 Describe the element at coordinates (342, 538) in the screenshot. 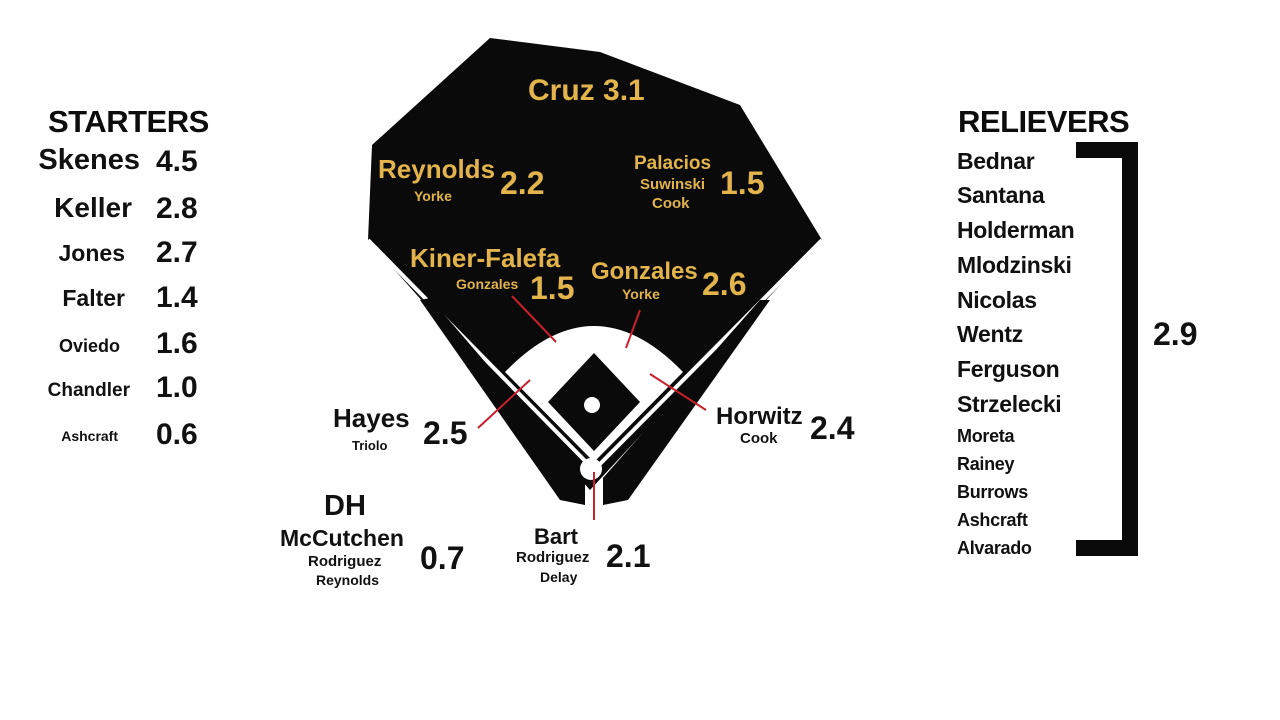

I see `dh-name: McCutchen` at that location.